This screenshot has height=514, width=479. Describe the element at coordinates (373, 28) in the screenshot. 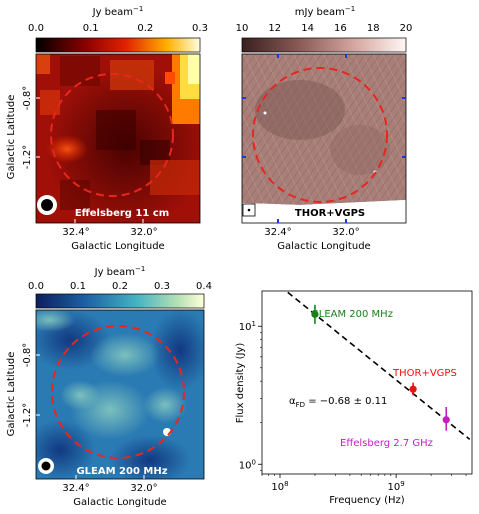

I see `panel-b-cbar-tick: 18` at that location.